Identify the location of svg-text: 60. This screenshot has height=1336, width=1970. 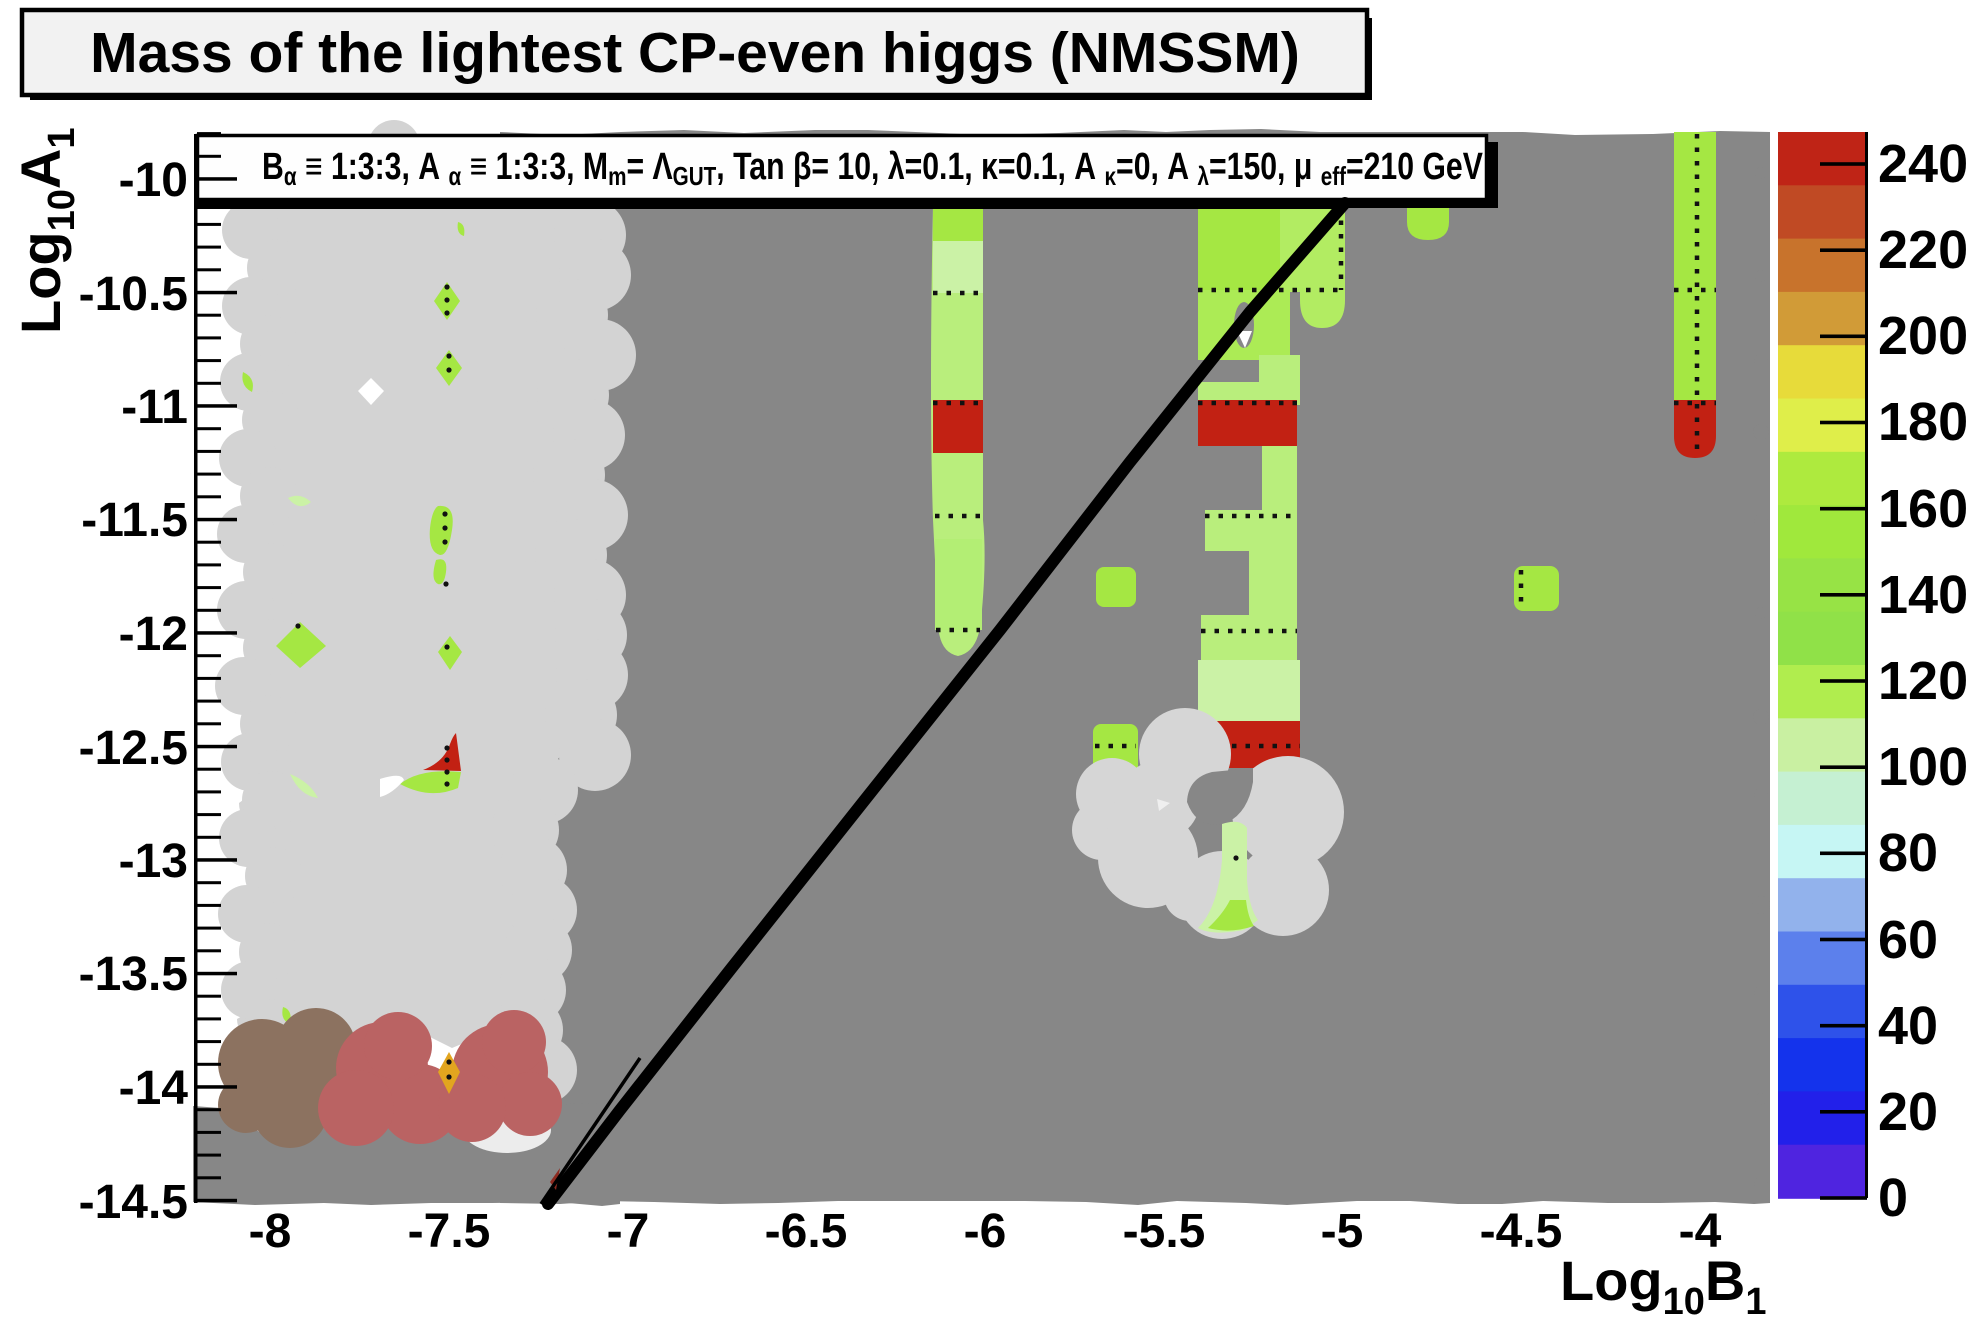
(1908, 940).